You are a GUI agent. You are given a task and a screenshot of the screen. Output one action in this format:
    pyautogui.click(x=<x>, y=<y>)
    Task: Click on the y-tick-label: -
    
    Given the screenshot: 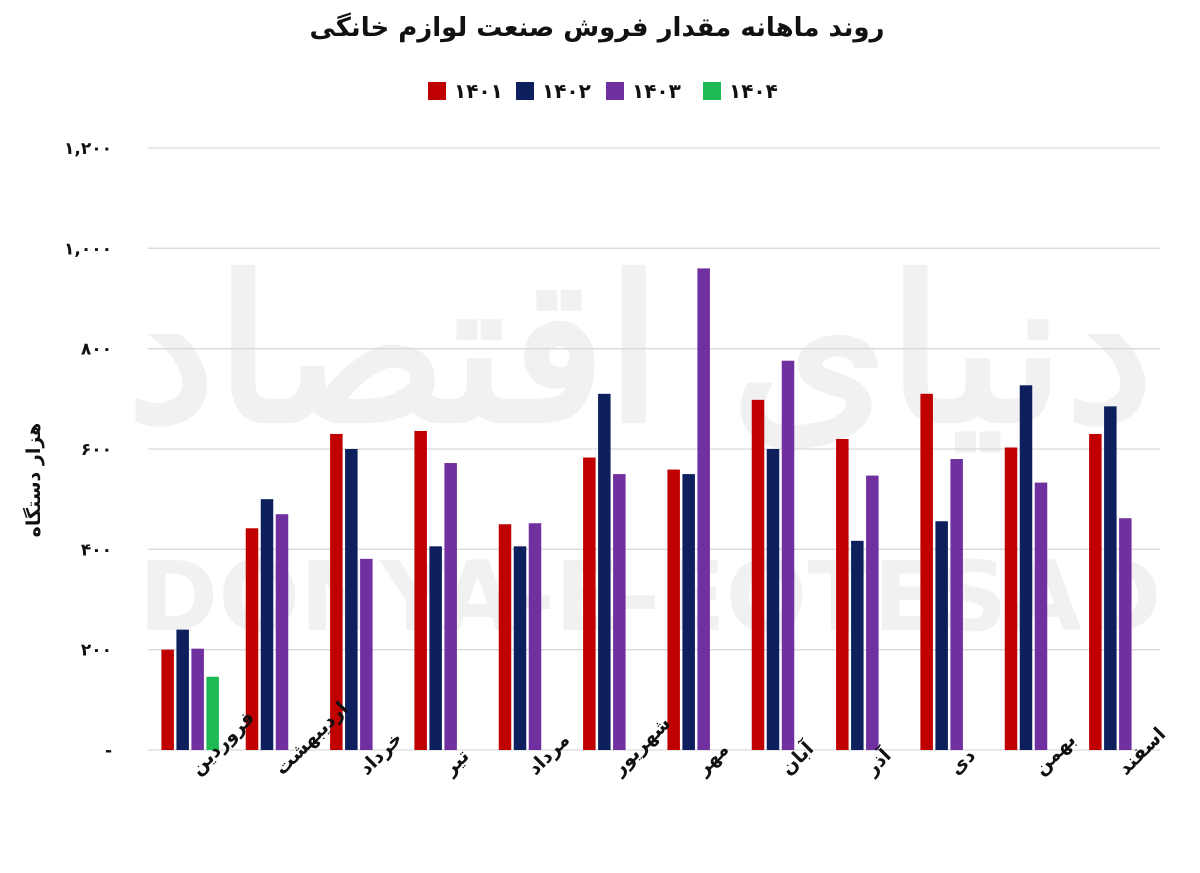 What is the action you would take?
    pyautogui.click(x=108, y=751)
    